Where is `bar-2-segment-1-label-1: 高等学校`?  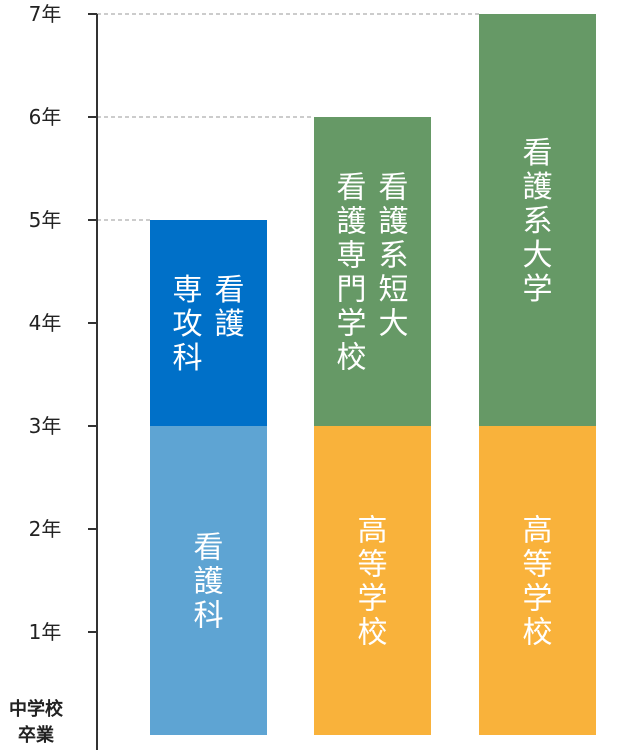 bar-2-segment-1-label-1: 高等学校 is located at coordinates (373, 581).